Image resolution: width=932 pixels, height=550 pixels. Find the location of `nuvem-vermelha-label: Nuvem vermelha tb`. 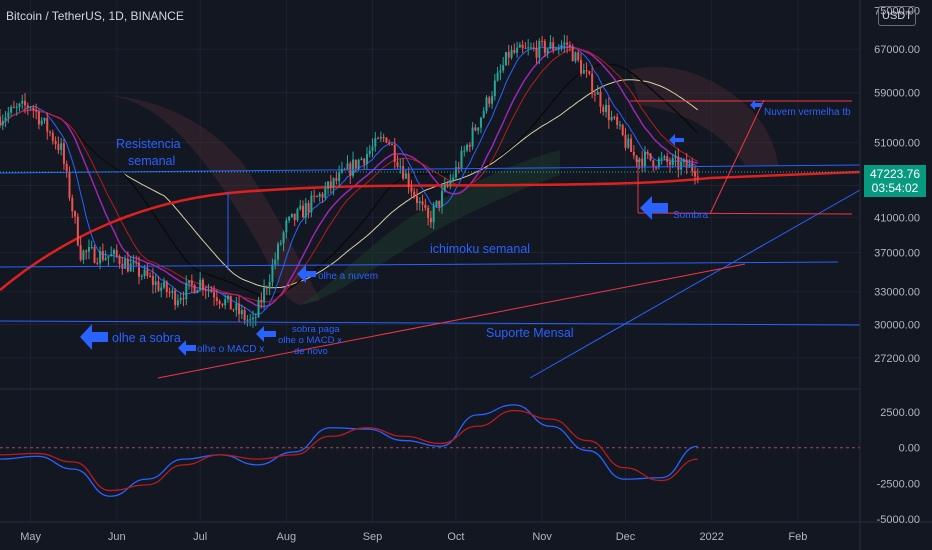

nuvem-vermelha-label: Nuvem vermelha tb is located at coordinates (807, 112).